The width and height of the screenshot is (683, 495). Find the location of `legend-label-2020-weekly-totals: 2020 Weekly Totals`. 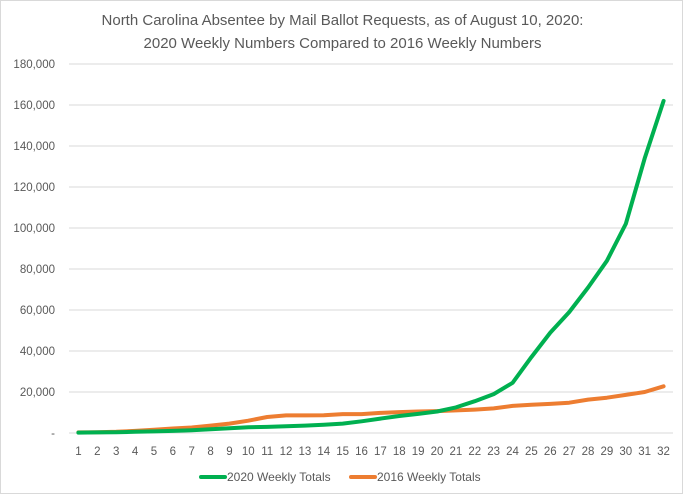

legend-label-2020-weekly-totals: 2020 Weekly Totals is located at coordinates (279, 477).